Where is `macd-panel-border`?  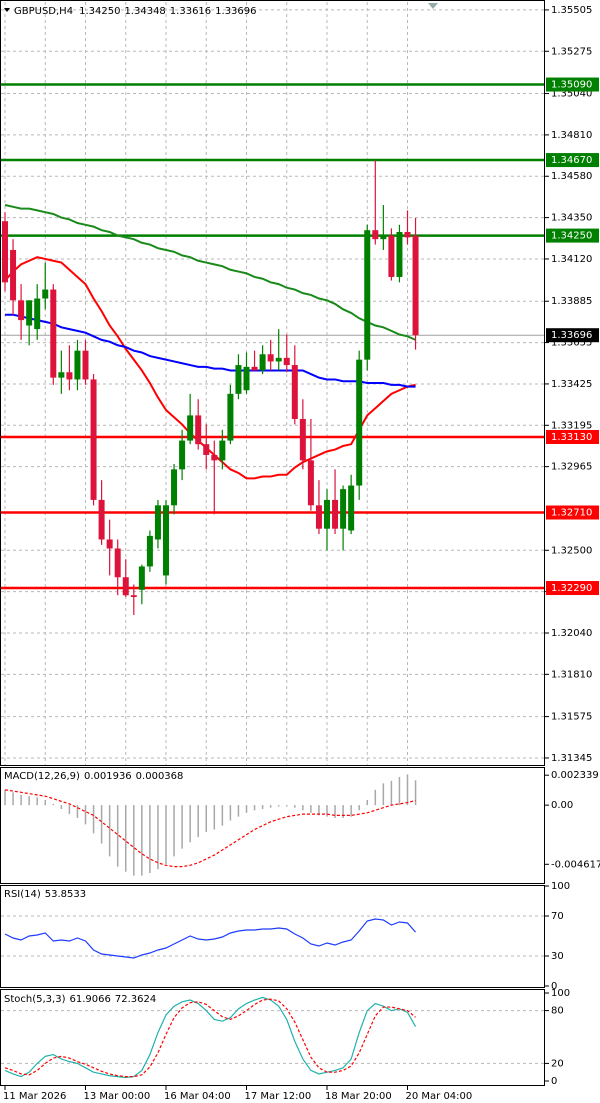 macd-panel-border is located at coordinates (272, 825).